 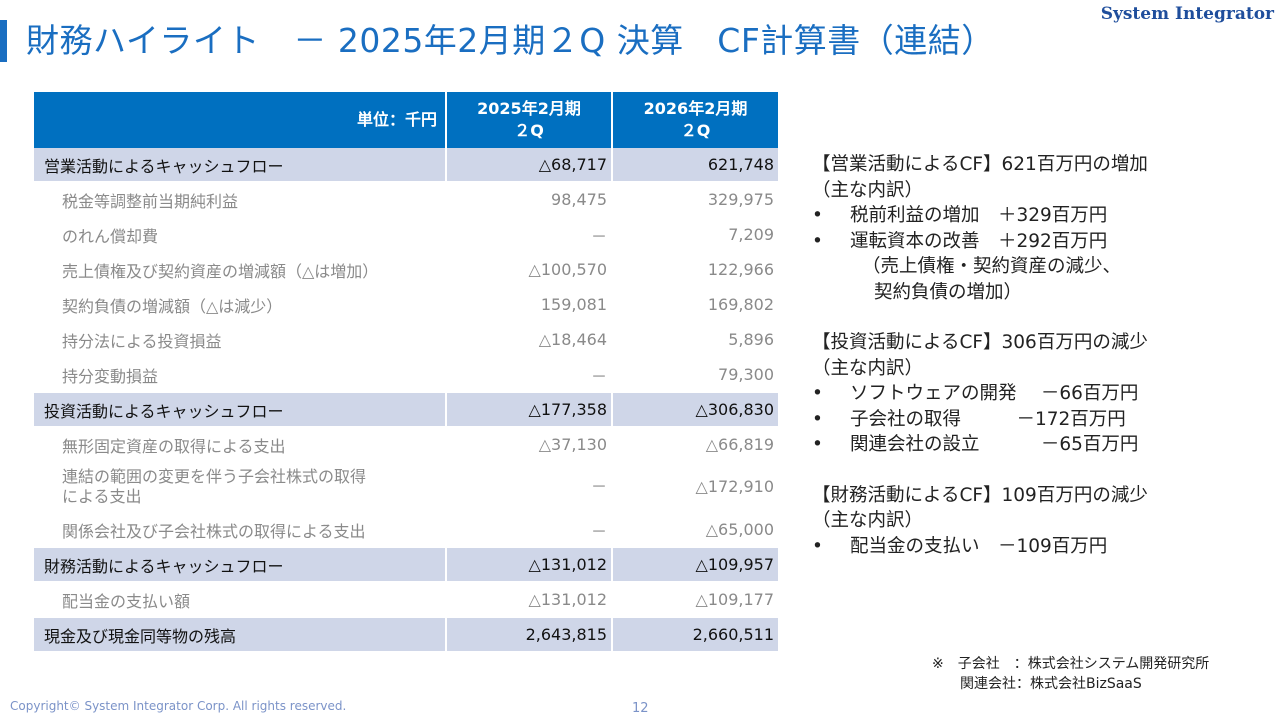 I want to click on brand-logo-text: System Integrator, so click(x=1187, y=14).